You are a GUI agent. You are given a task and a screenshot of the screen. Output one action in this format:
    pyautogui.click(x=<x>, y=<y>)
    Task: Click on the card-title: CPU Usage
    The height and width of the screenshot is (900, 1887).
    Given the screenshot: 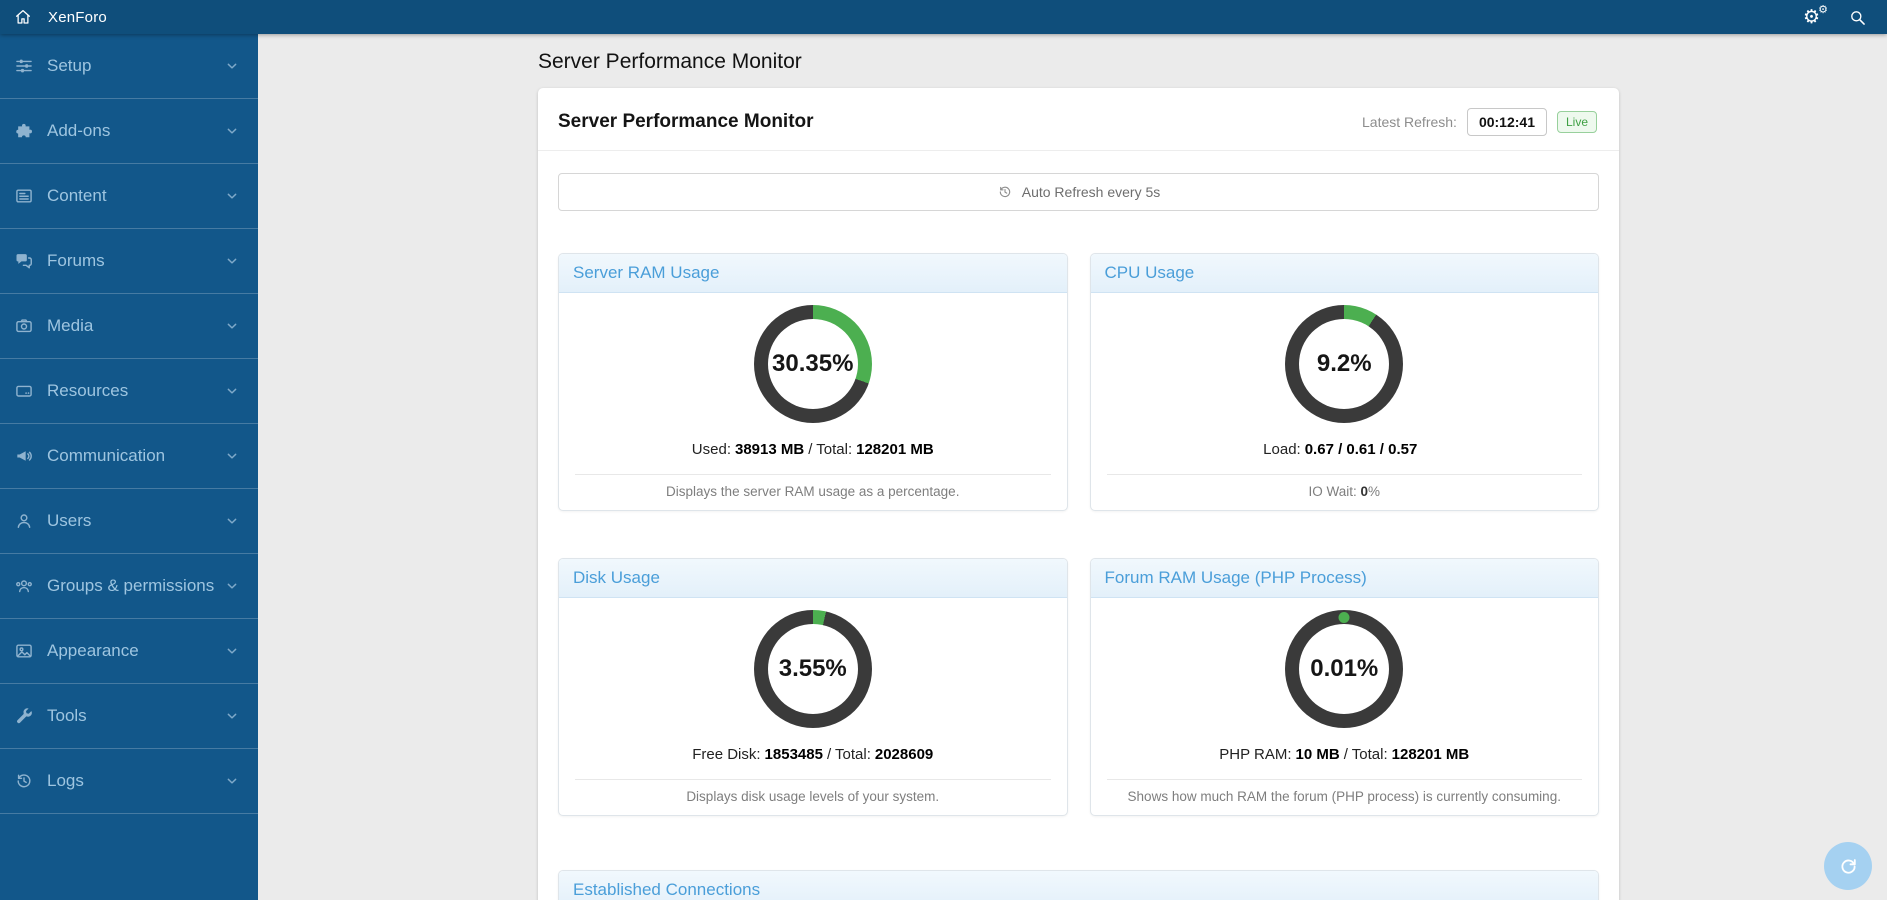 What is the action you would take?
    pyautogui.click(x=1344, y=273)
    